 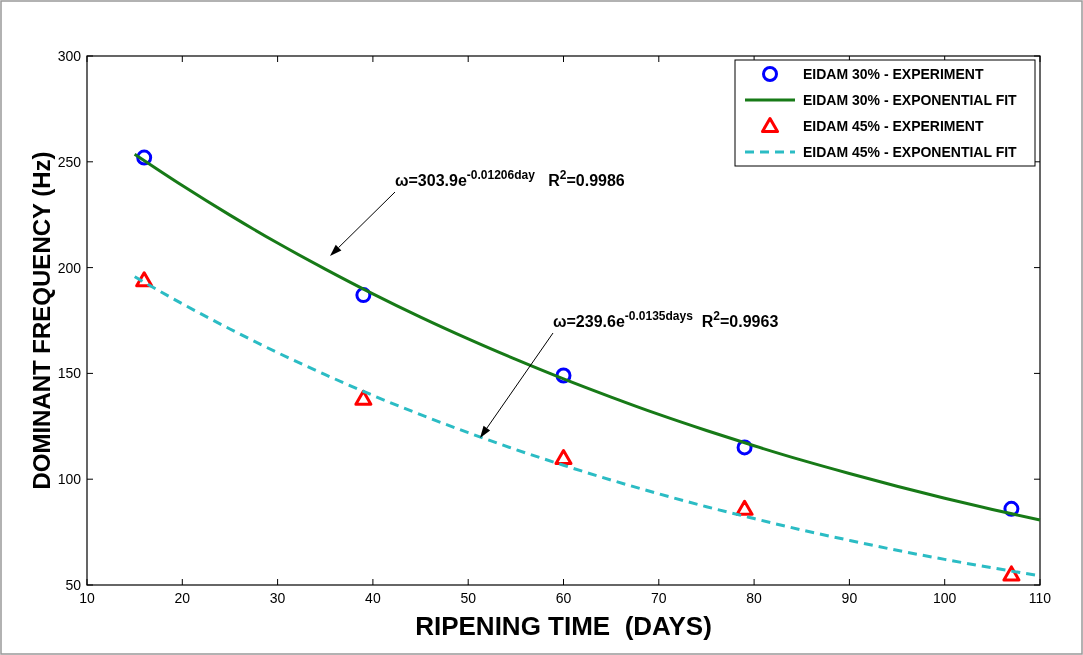 What do you see at coordinates (69, 479) in the screenshot?
I see `y-tick-label: 100` at bounding box center [69, 479].